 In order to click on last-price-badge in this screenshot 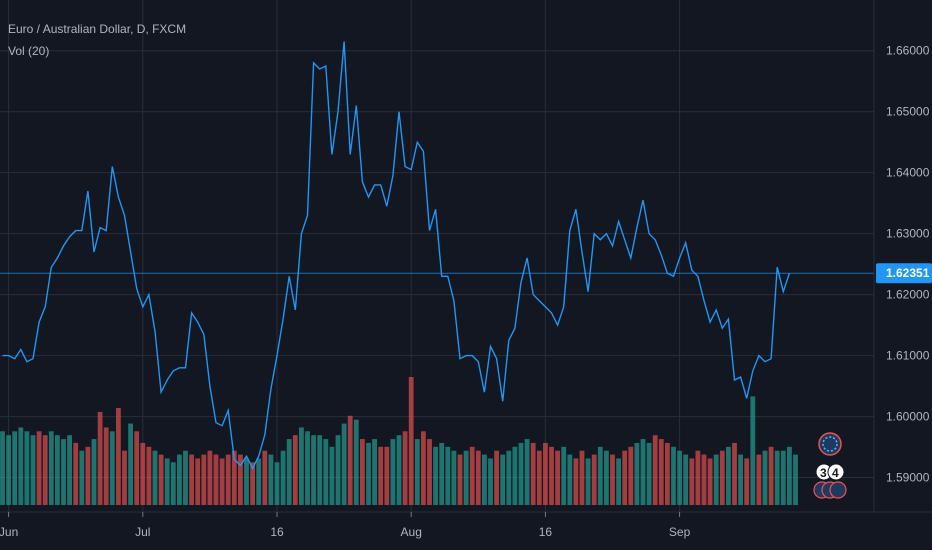, I will do `click(904, 273)`.